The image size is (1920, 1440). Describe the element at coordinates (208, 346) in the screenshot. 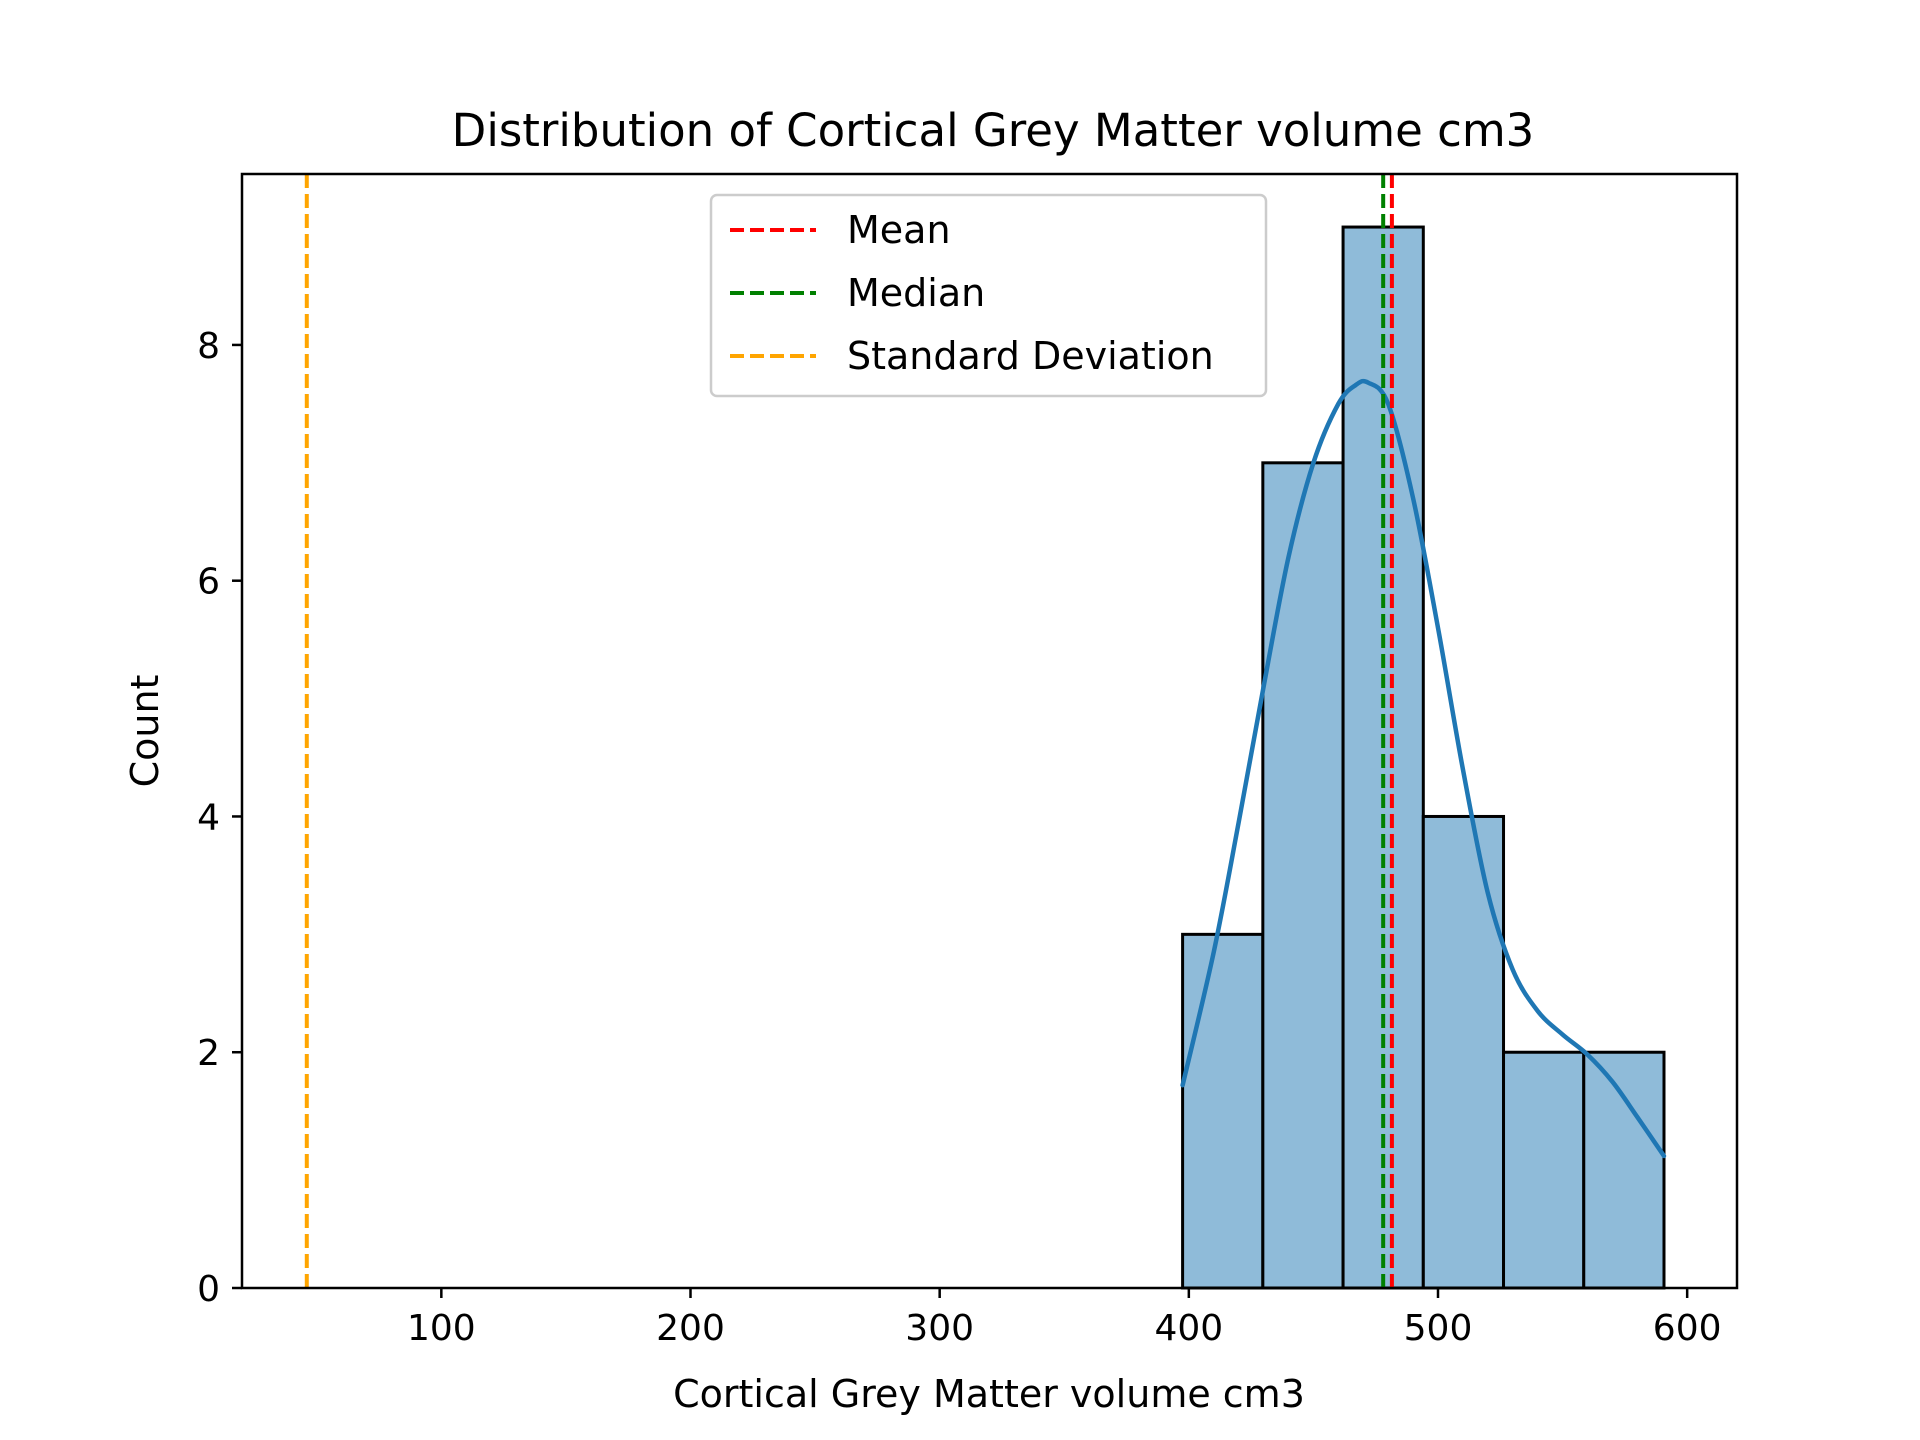

I see `y-tick-label: 8` at that location.